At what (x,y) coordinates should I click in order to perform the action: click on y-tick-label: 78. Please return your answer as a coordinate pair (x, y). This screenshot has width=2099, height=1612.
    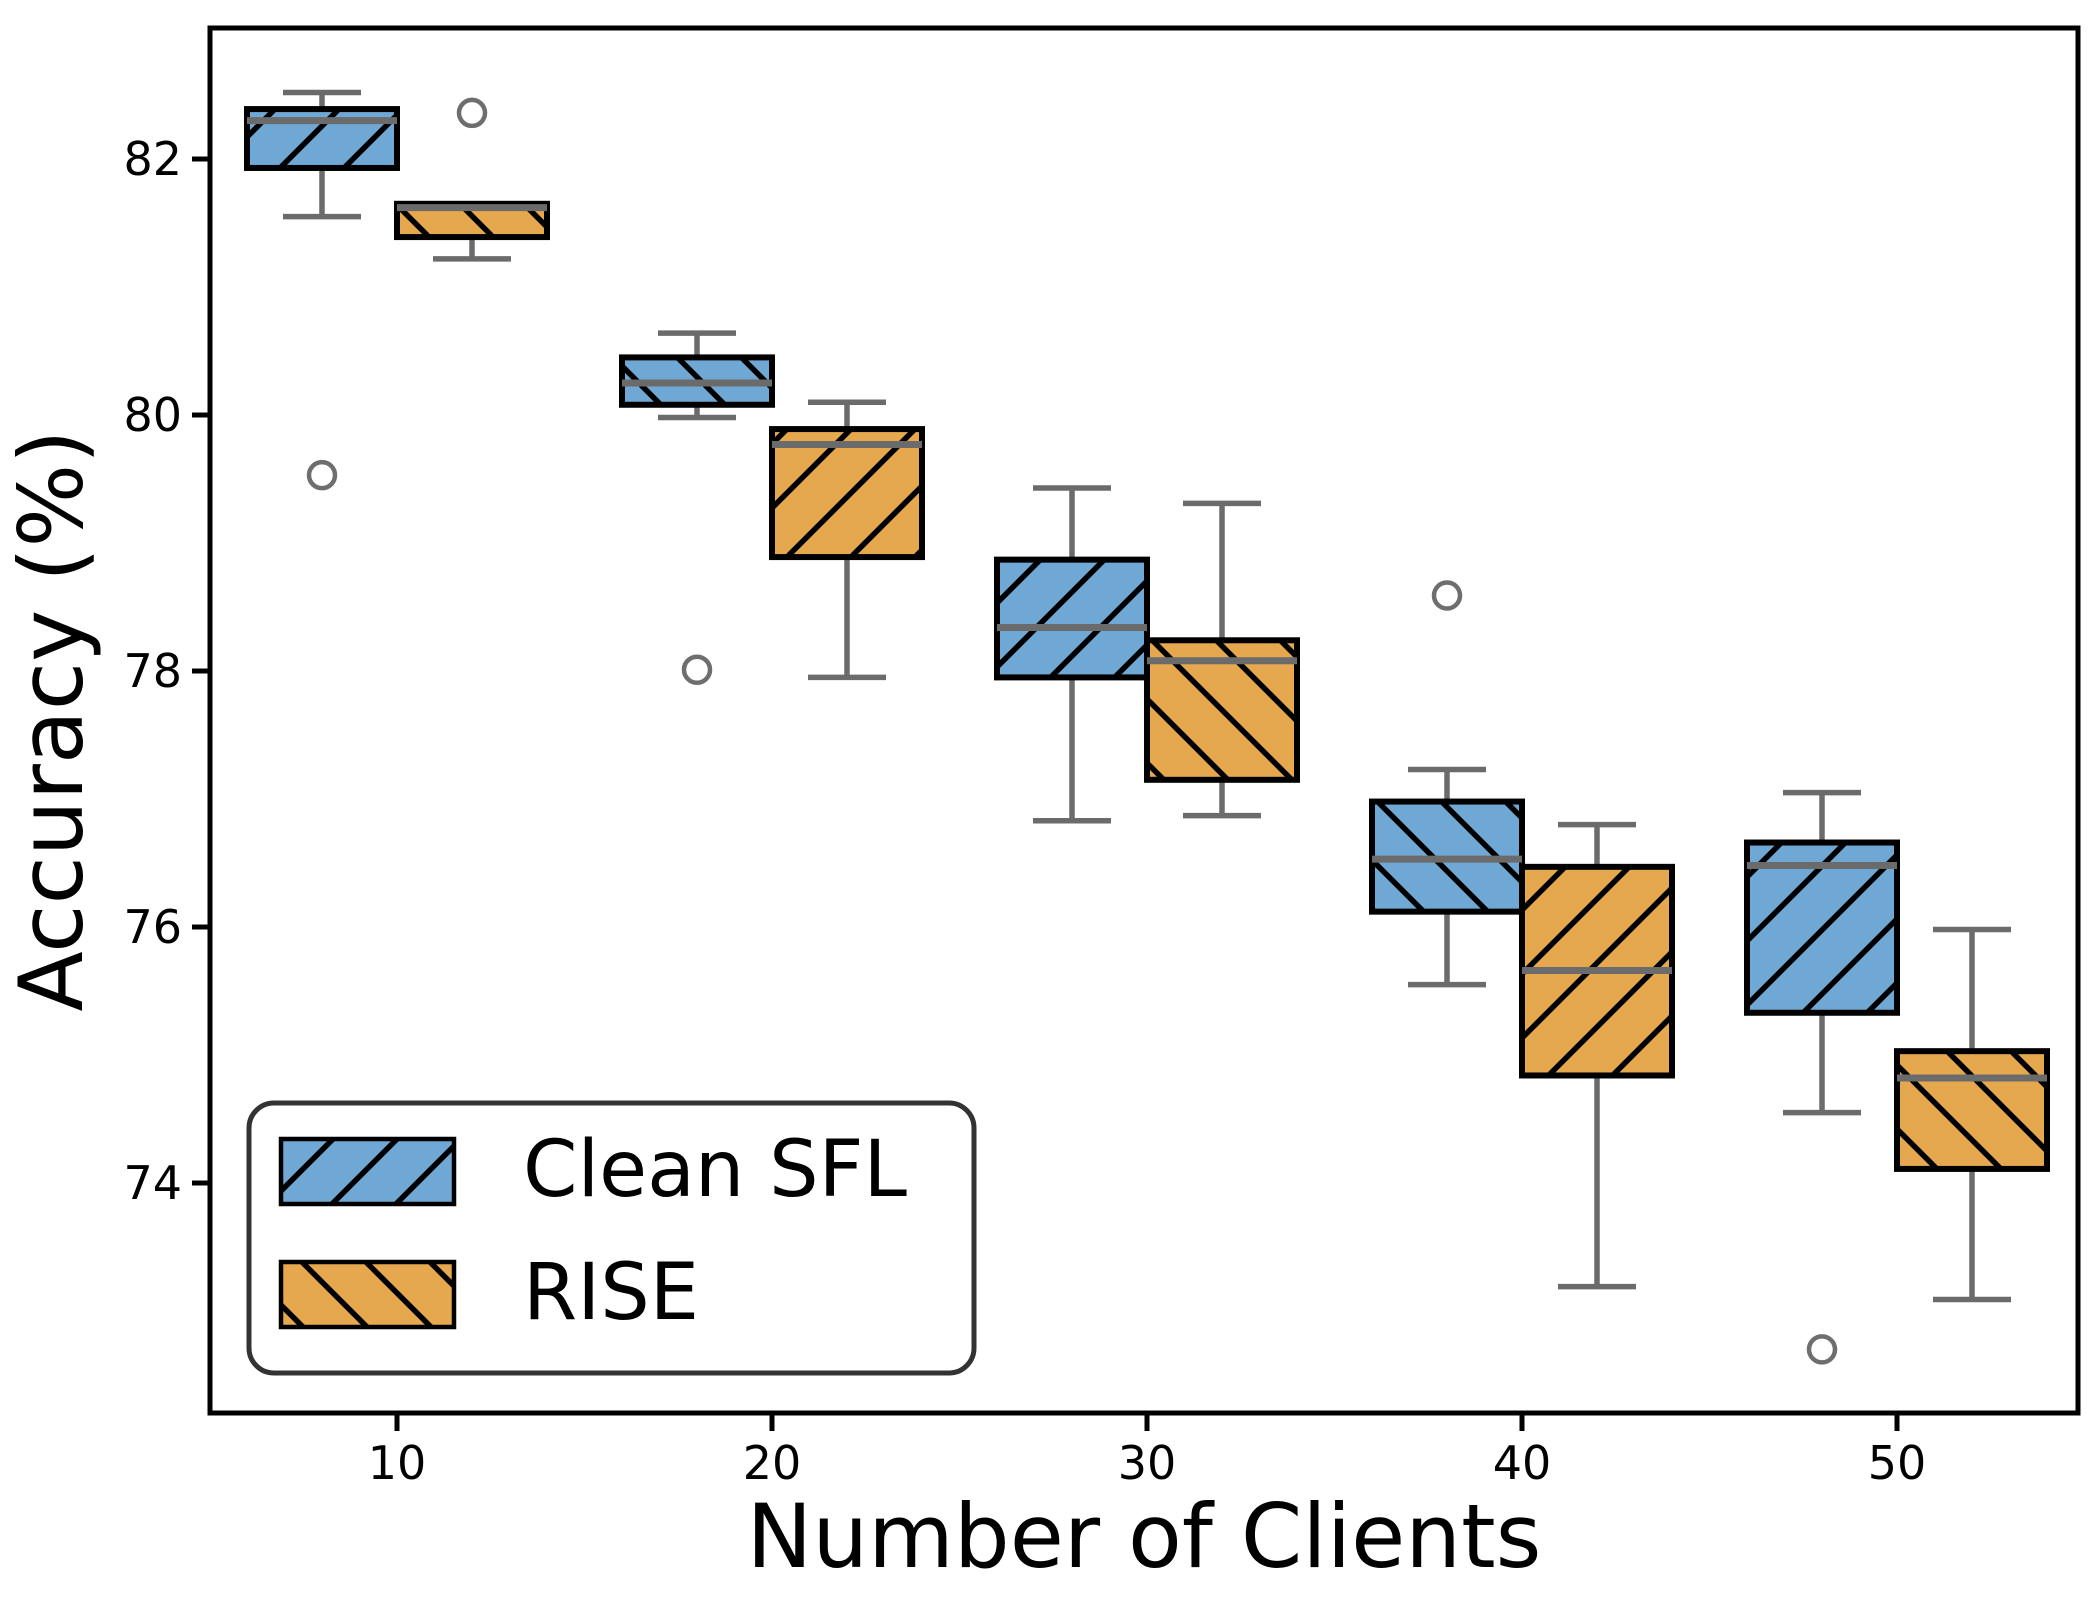
    Looking at the image, I should click on (152, 671).